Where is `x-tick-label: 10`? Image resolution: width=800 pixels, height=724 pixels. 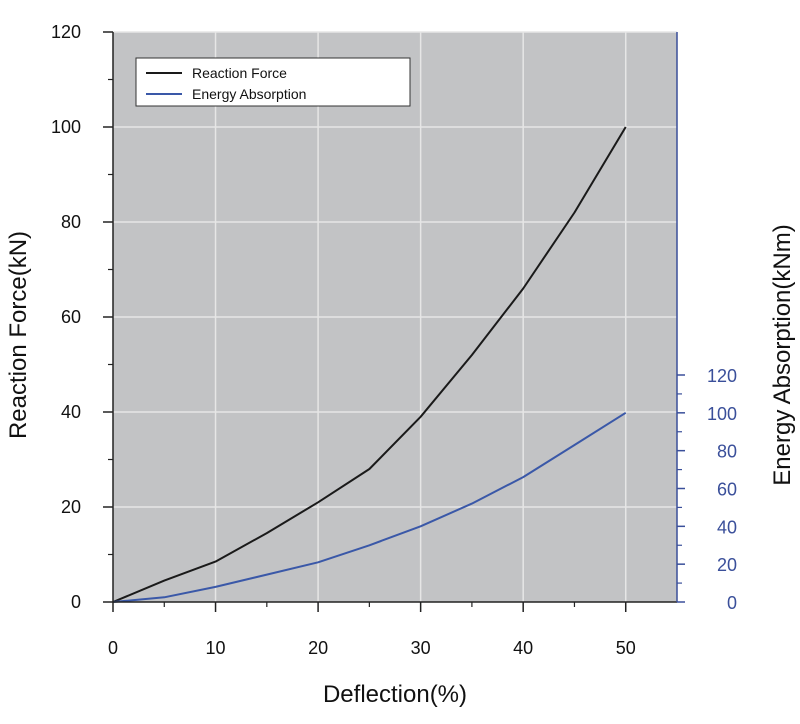 x-tick-label: 10 is located at coordinates (216, 648).